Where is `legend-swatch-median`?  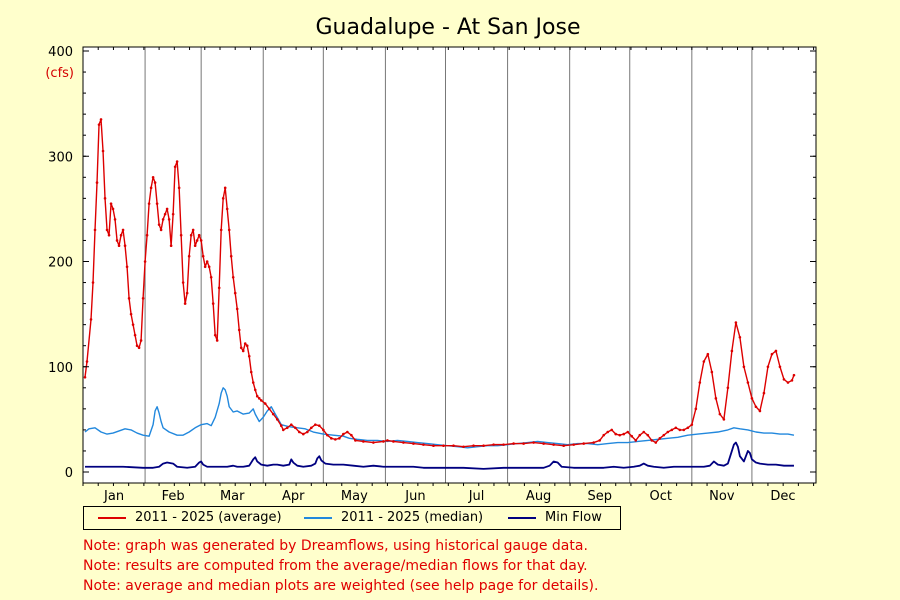
legend-swatch-median is located at coordinates (318, 517).